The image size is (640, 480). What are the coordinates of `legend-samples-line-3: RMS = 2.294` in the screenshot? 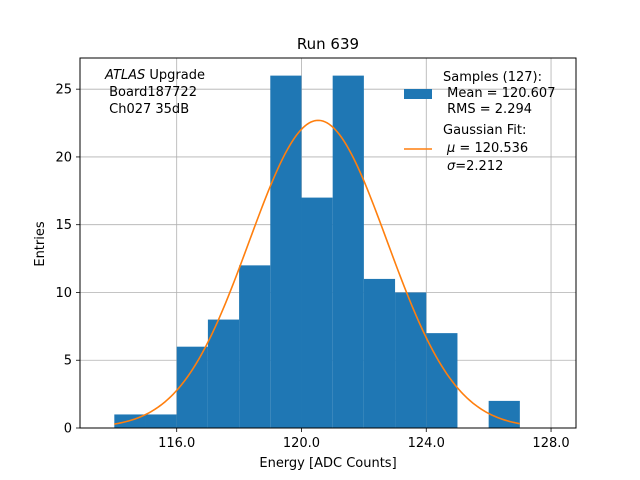 It's located at (487, 109).